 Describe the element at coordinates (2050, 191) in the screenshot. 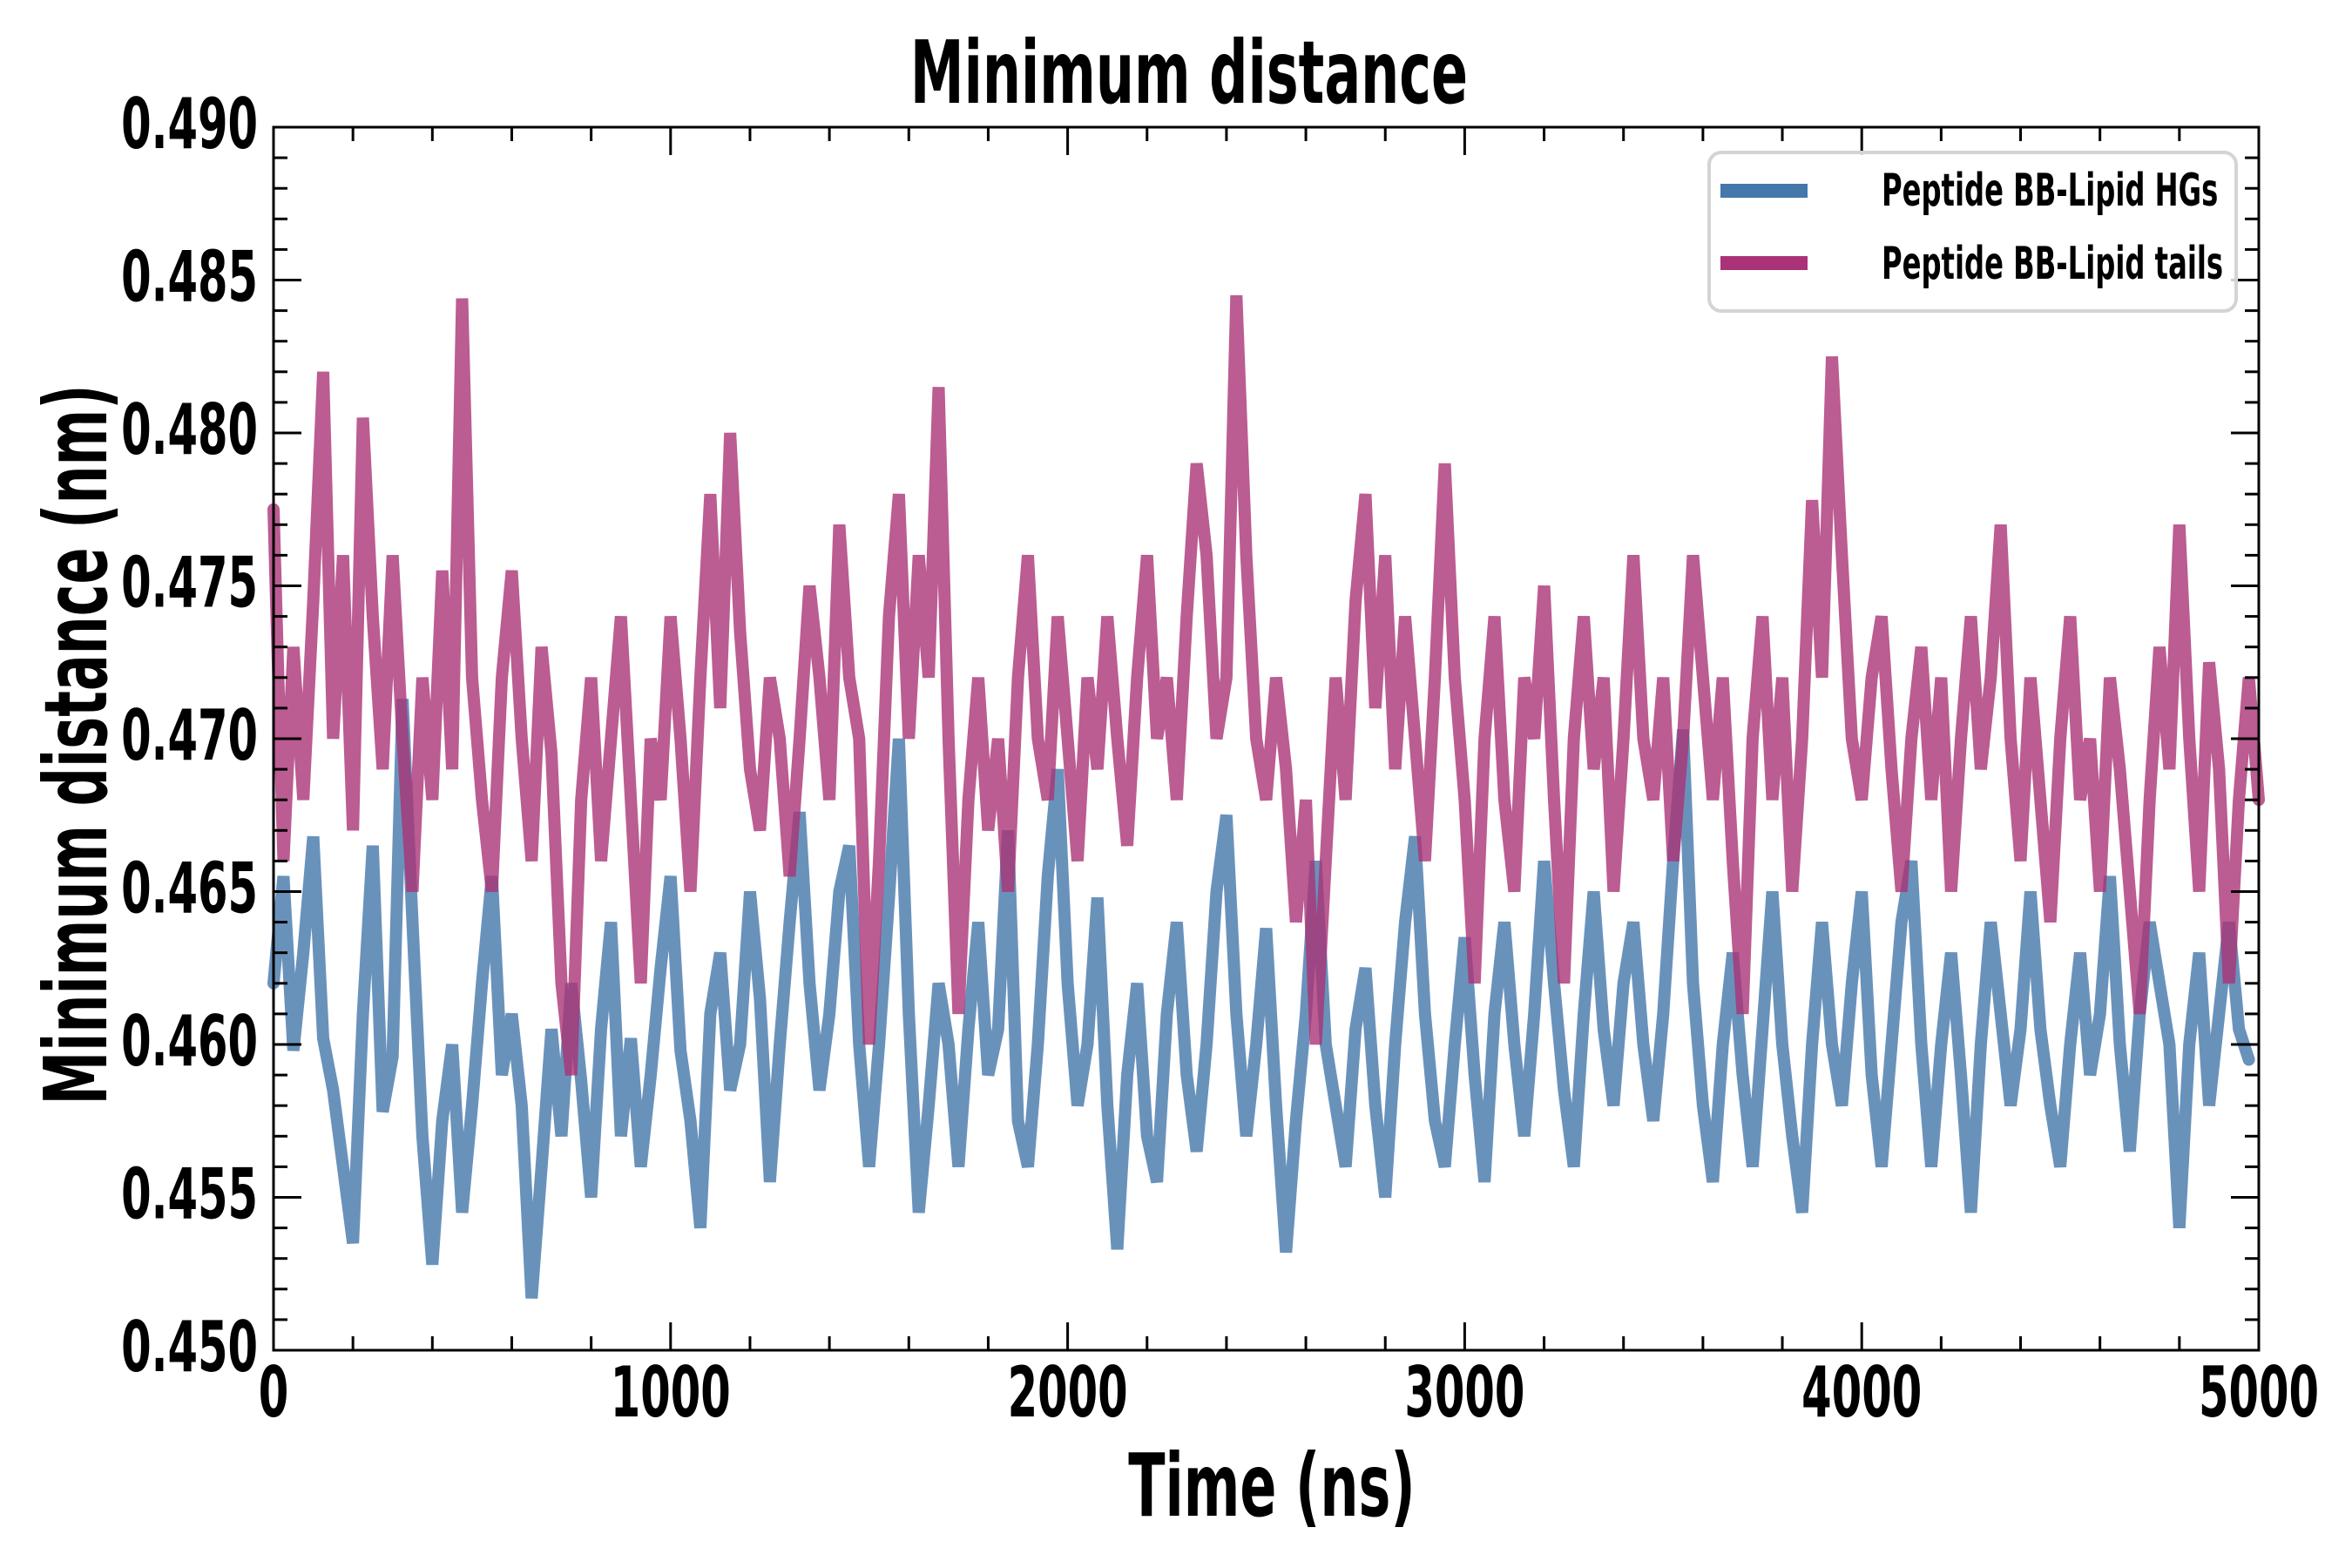

I see `legend-label-hgs: Peptide BB-Lipid HGs` at that location.